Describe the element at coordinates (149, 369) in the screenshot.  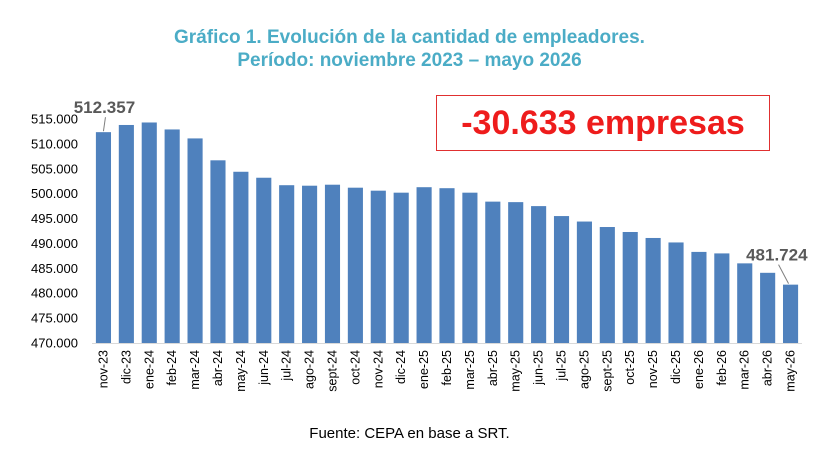
I see `x-tick-label: ene-24` at that location.